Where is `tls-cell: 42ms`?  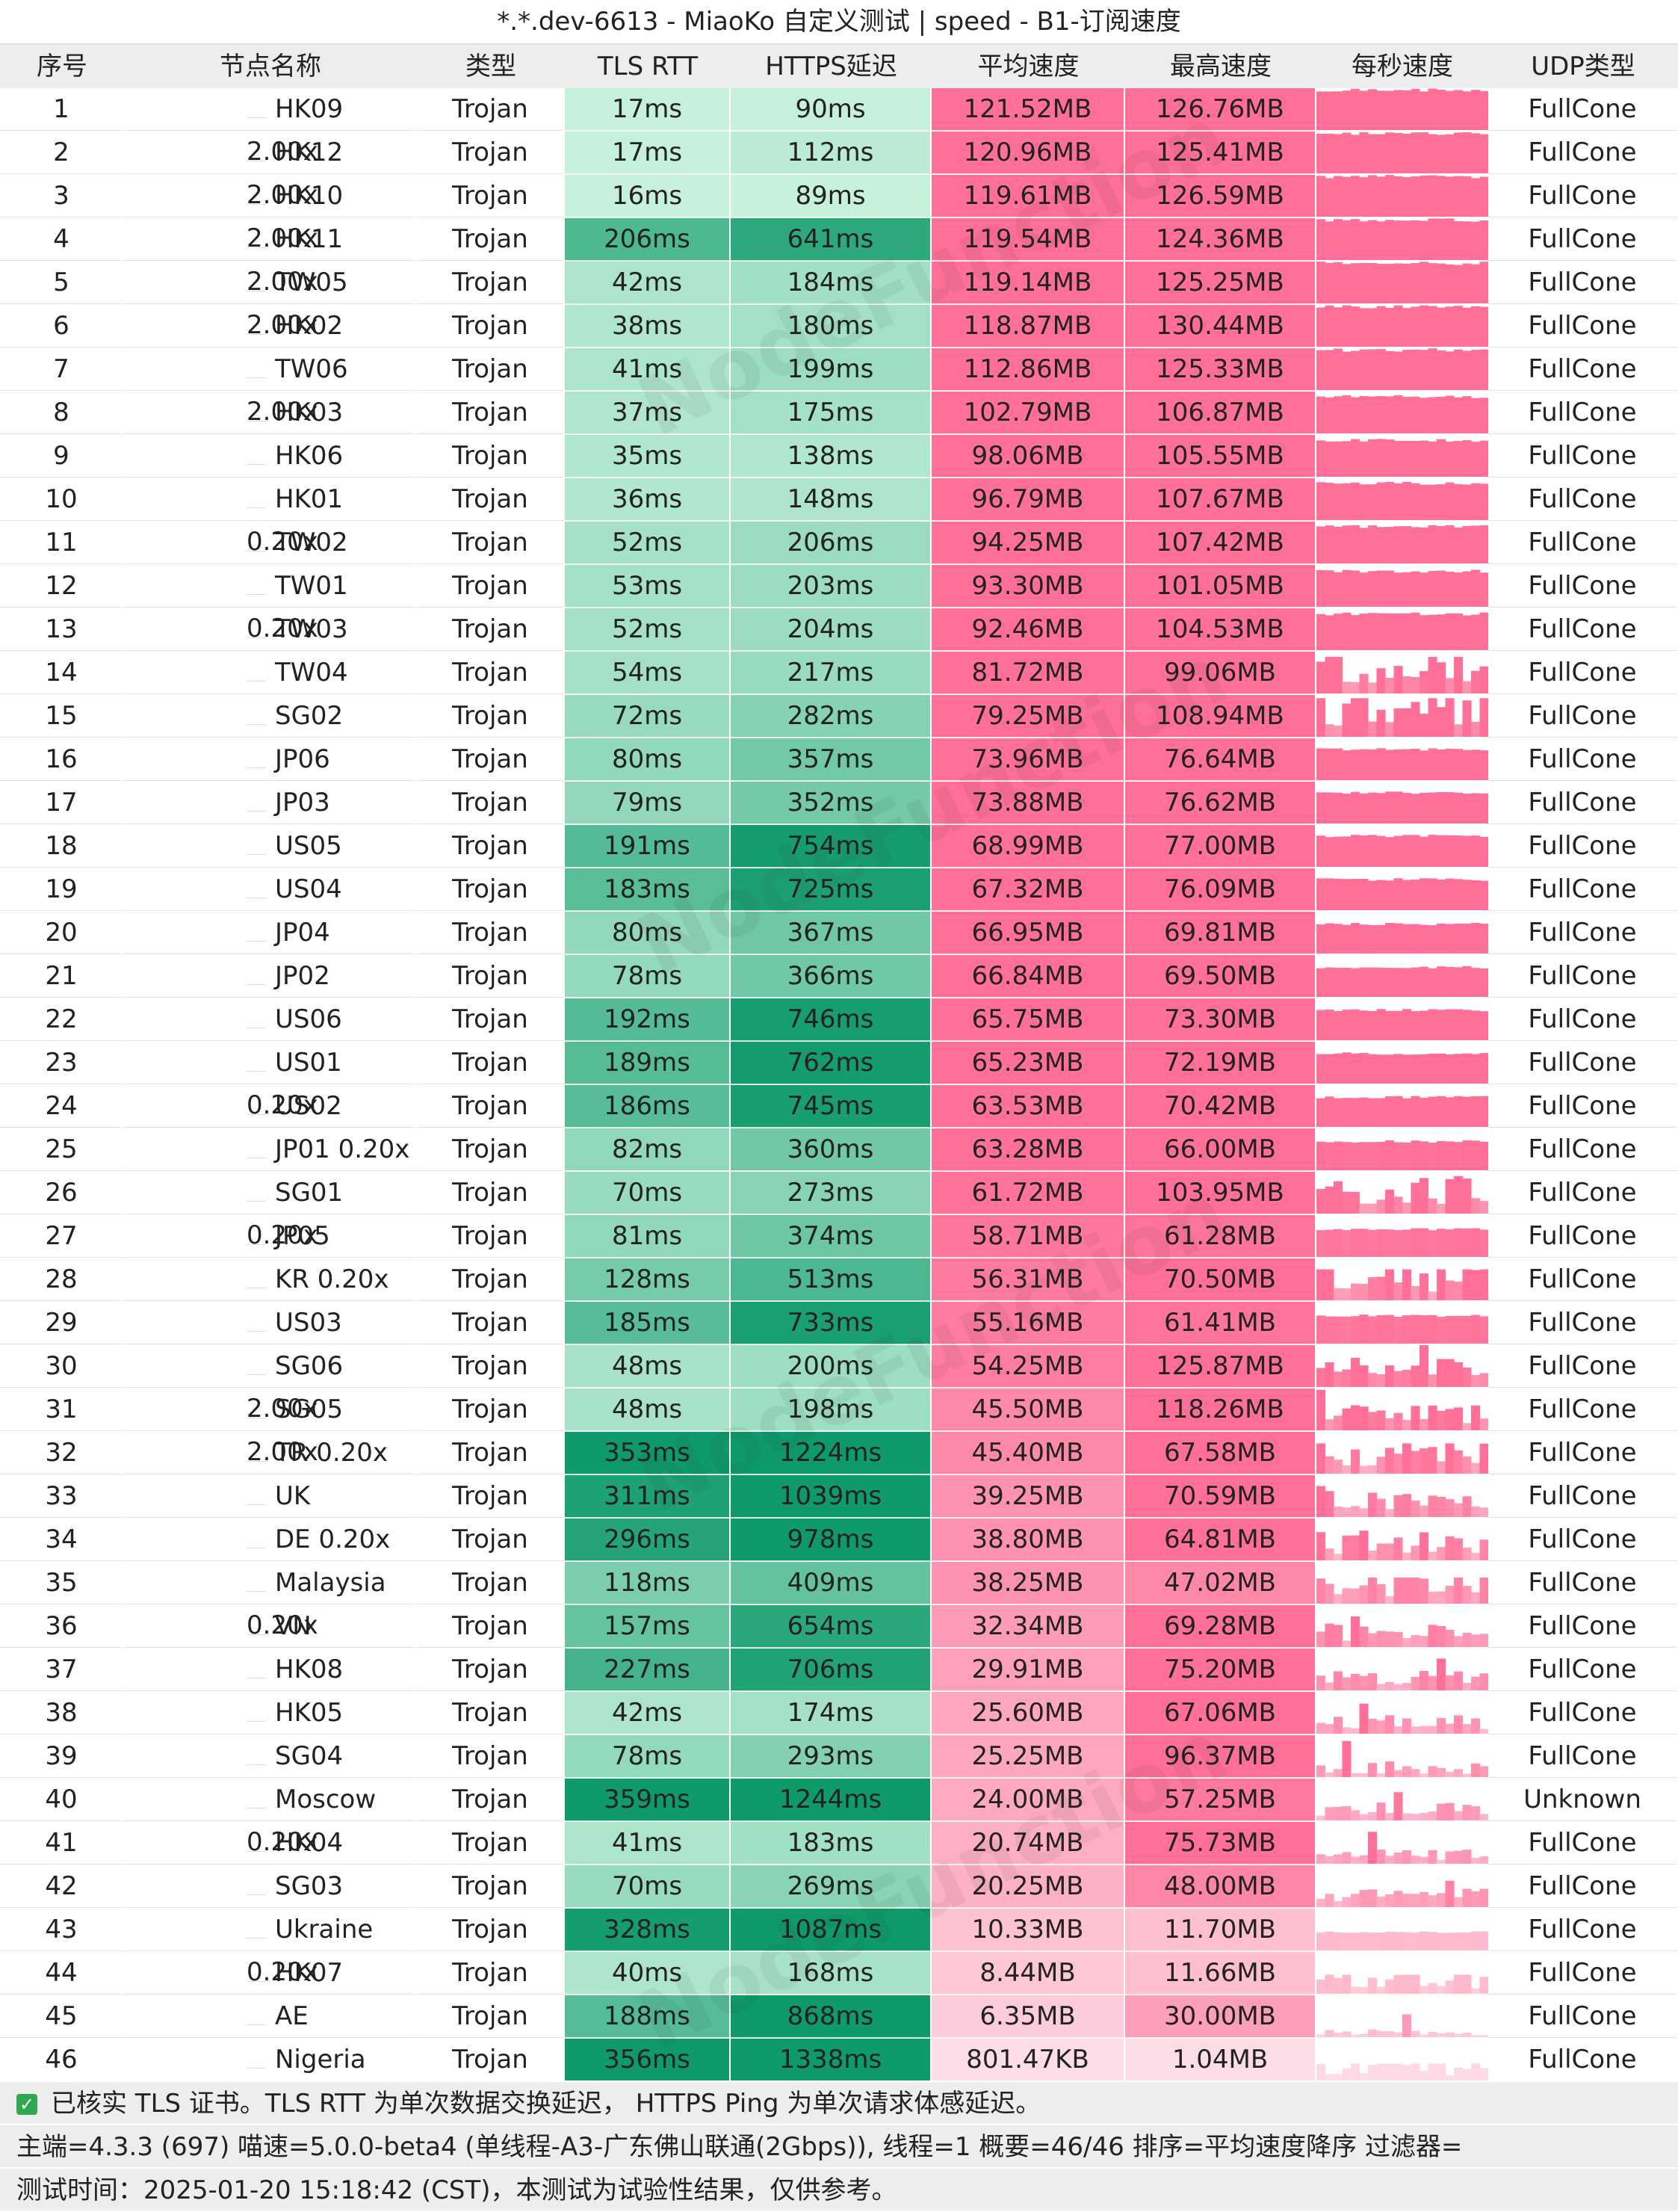 tls-cell: 42ms is located at coordinates (648, 1713).